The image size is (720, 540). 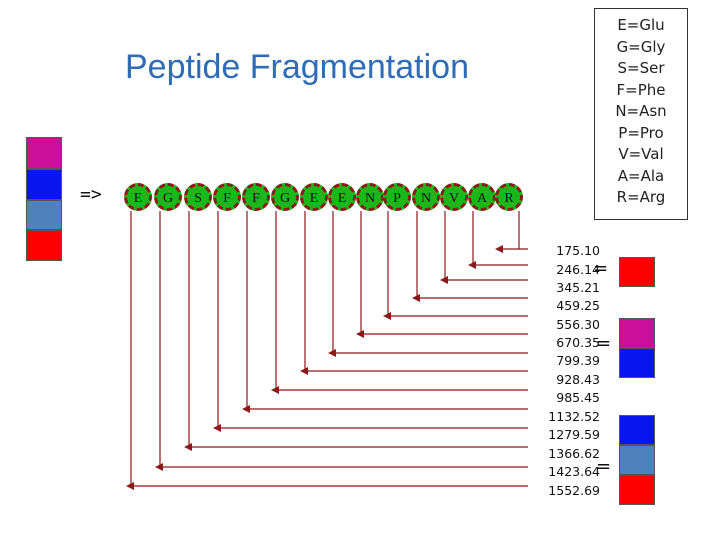 I want to click on mass-value: 1279.59, so click(x=574, y=434).